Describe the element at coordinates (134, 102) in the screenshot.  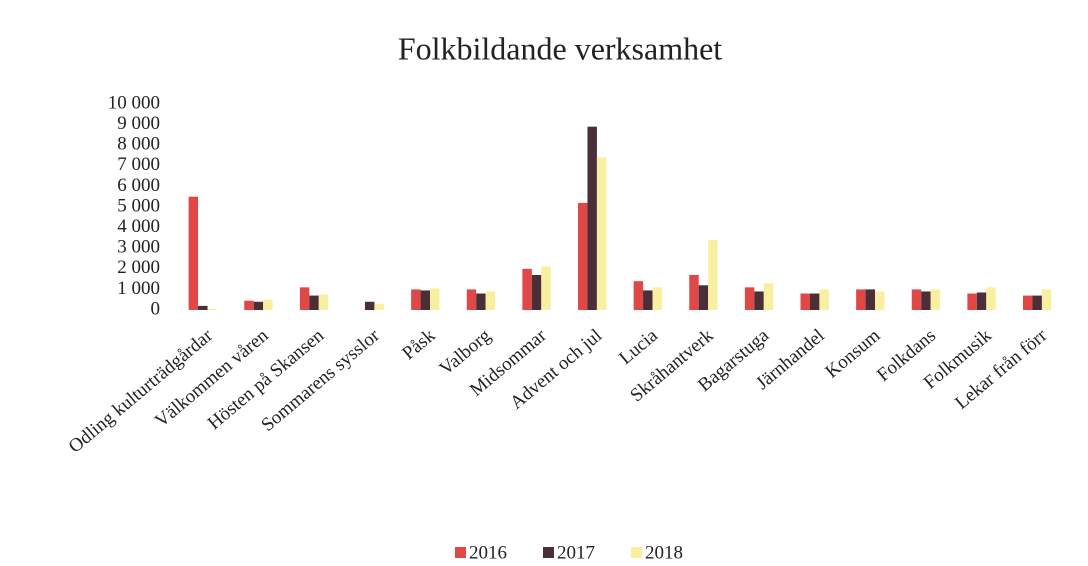
I see `y-tick-label: 10 000` at that location.